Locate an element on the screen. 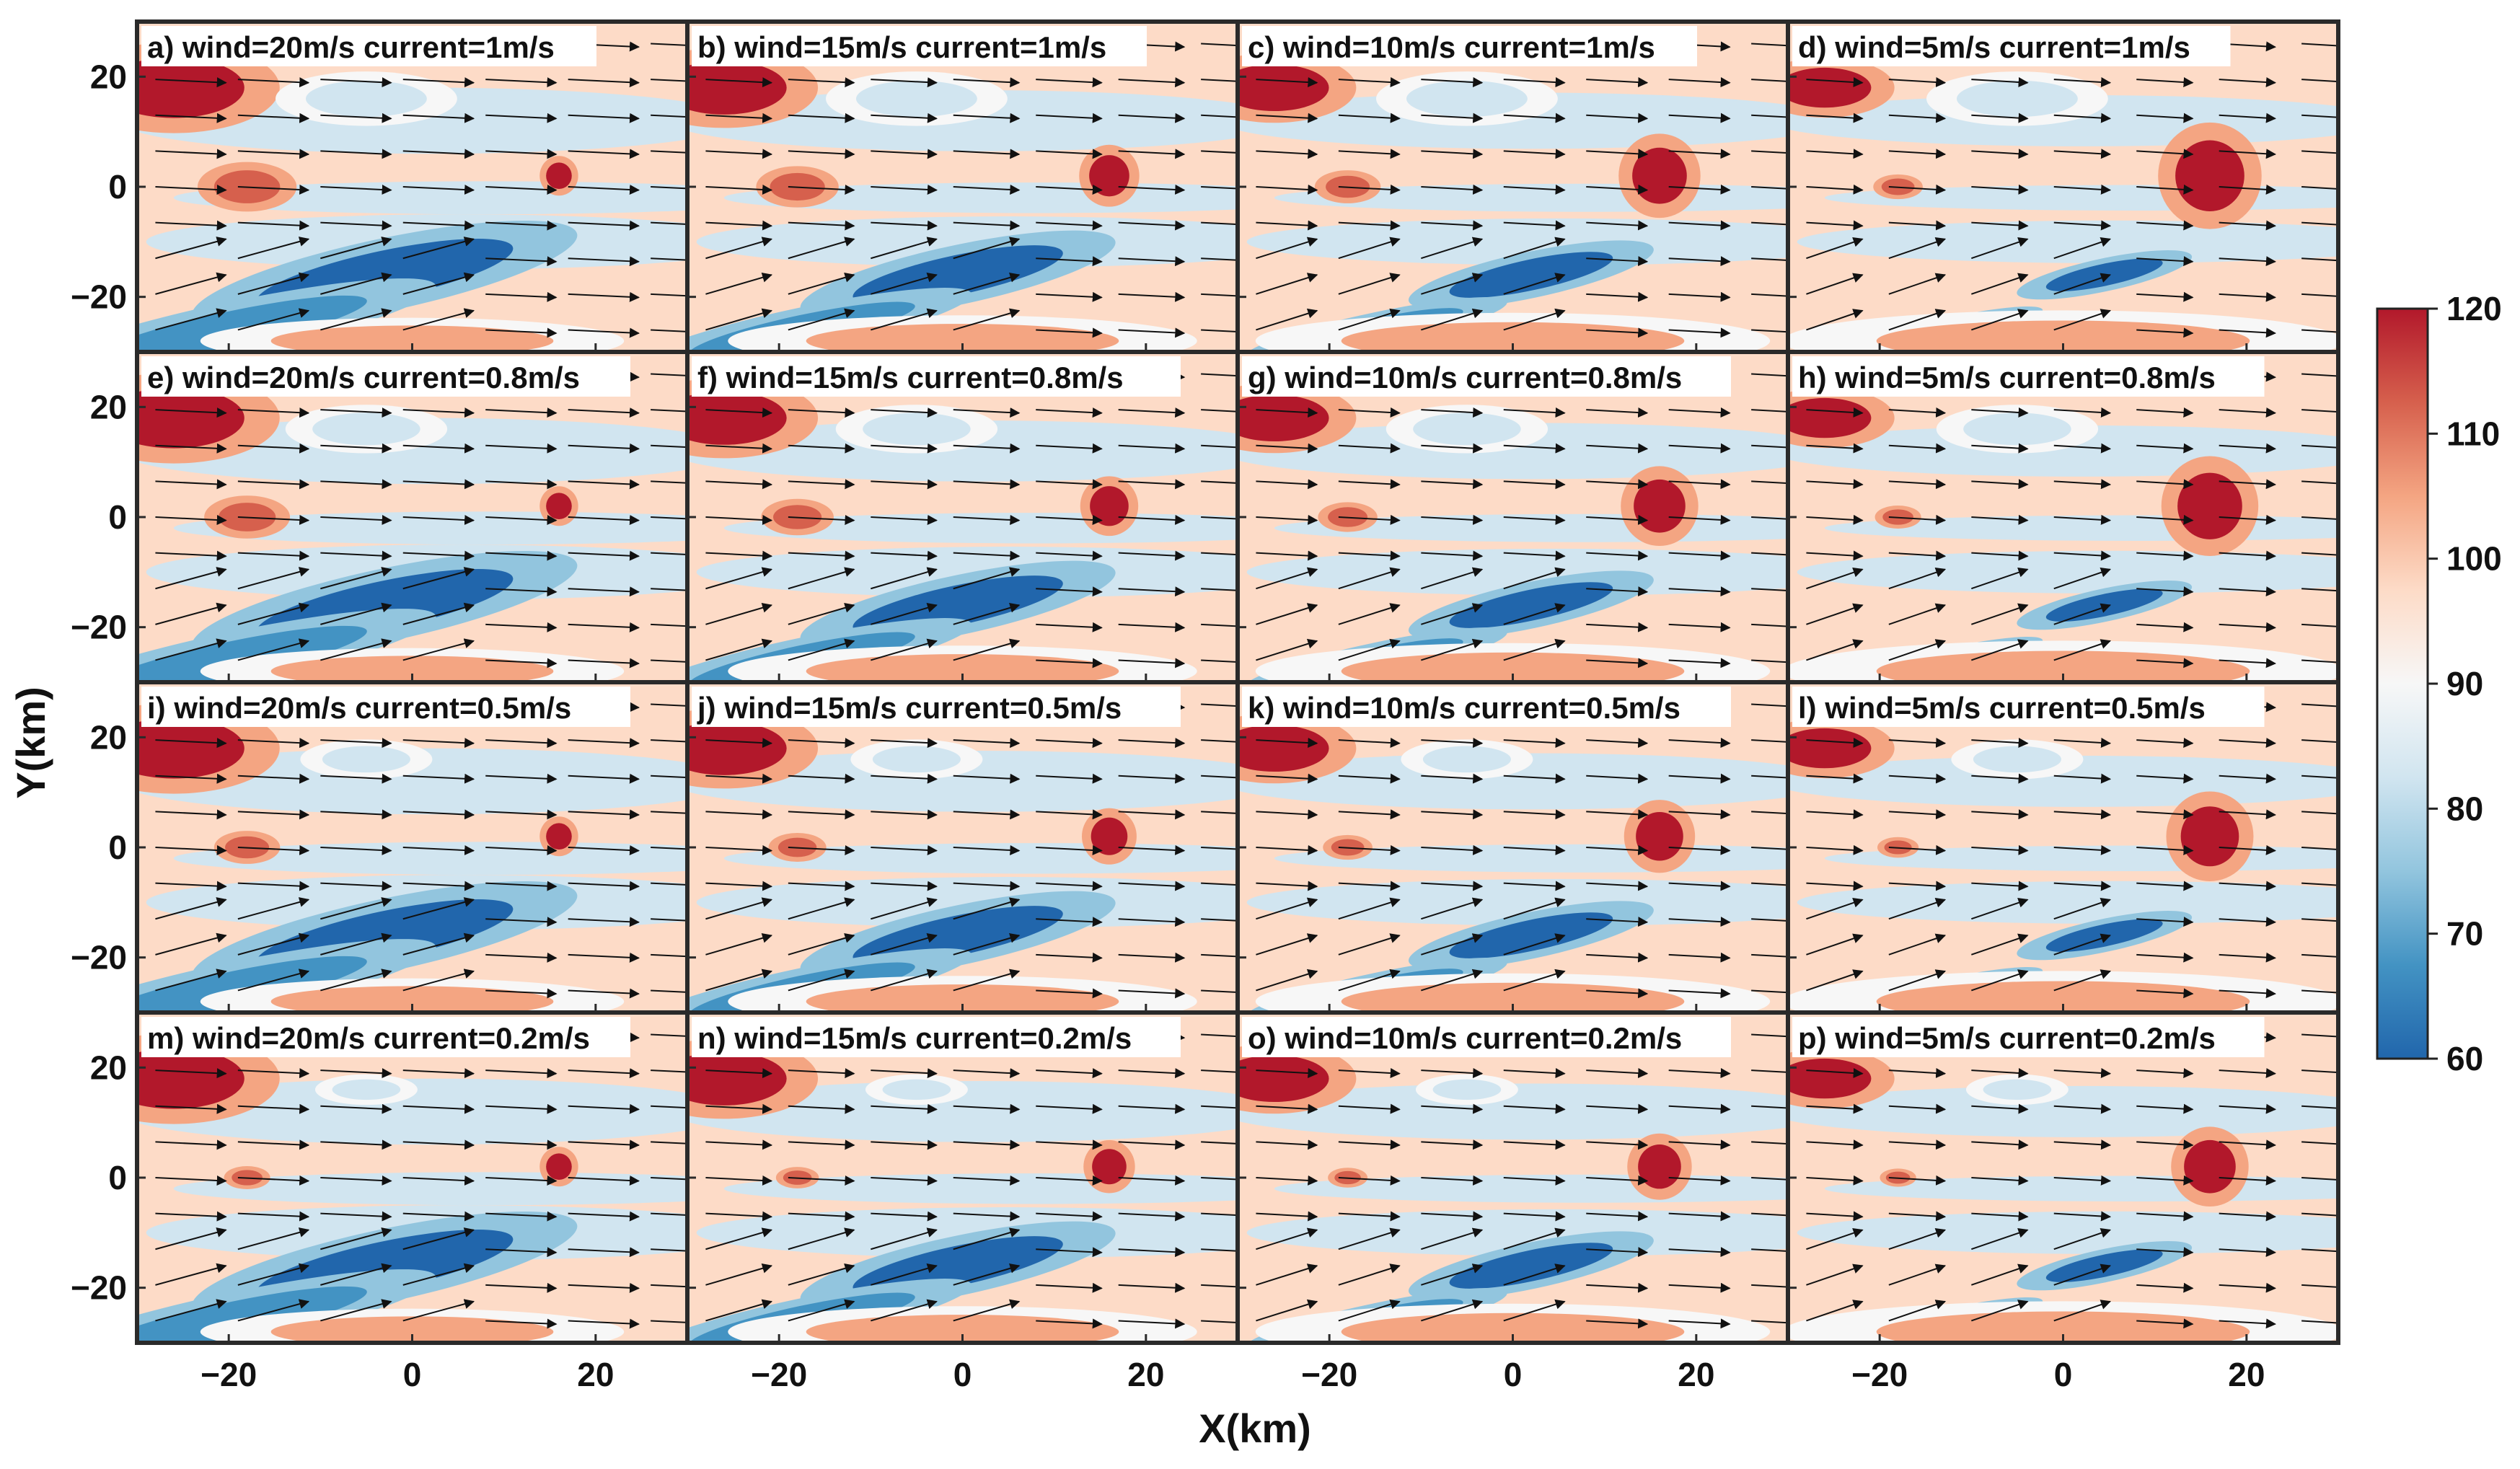 The image size is (2520, 1469). svg-text: b) wind=15m/s current=1m/s is located at coordinates (901, 47).